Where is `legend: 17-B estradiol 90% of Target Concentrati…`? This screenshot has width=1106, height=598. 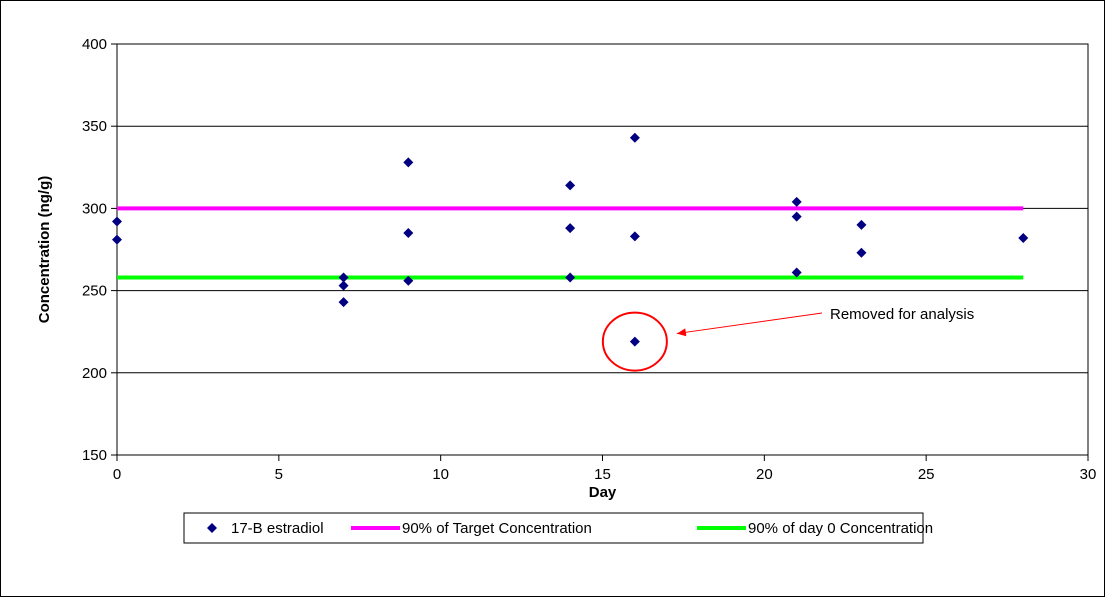 legend: 17-B estradiol 90% of Target Concentrati… is located at coordinates (558, 528).